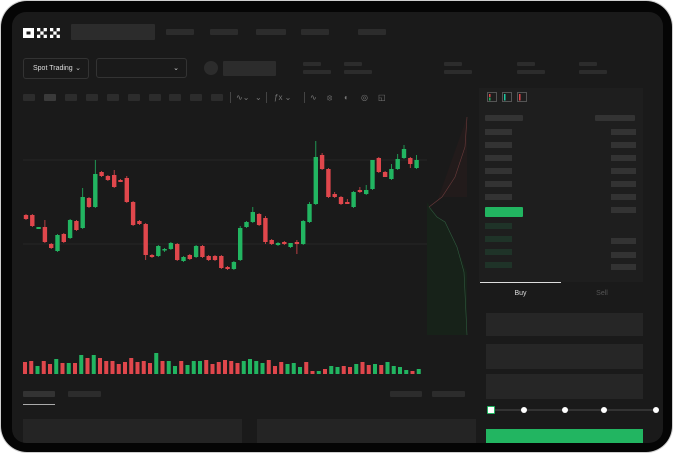  Describe the element at coordinates (448, 162) in the screenshot. I see `depth-ask-line` at that location.